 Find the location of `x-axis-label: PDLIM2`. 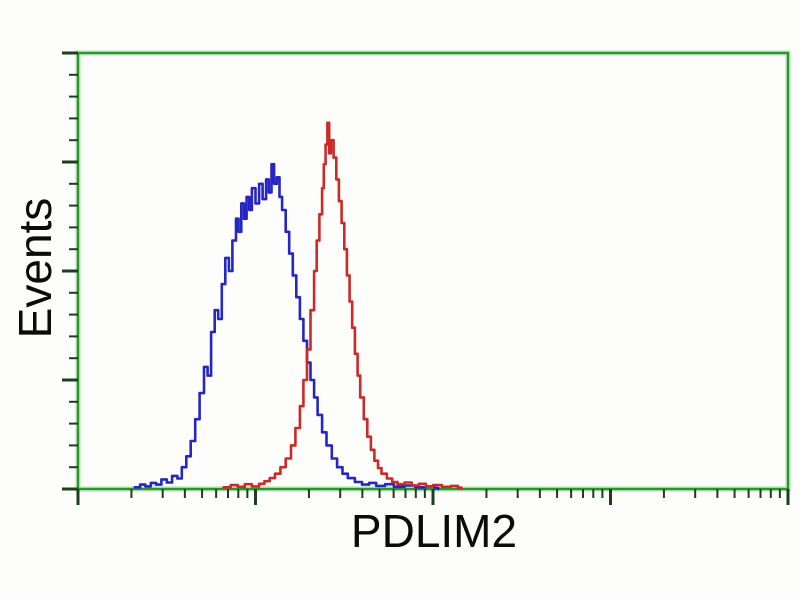

x-axis-label: PDLIM2 is located at coordinates (434, 531).